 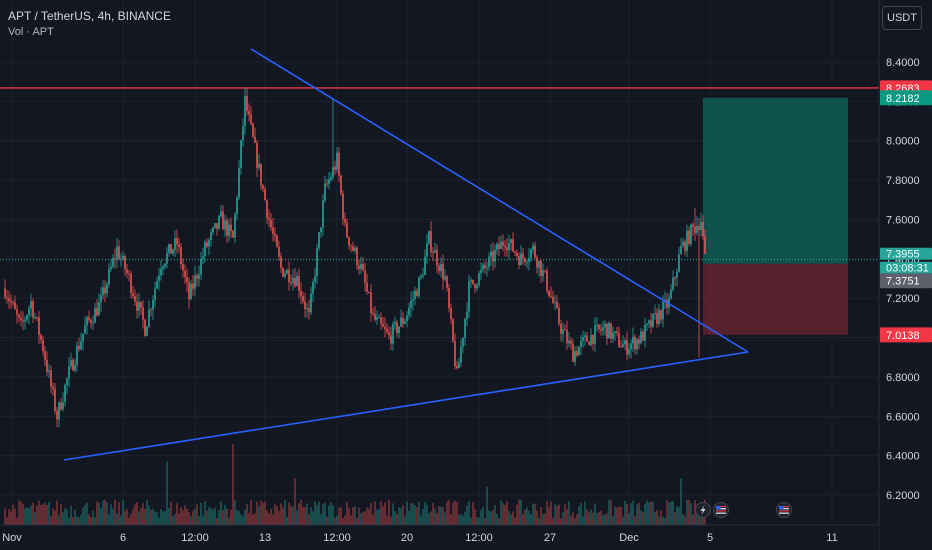 What do you see at coordinates (781, 508) in the screenshot?
I see `flag-canton` at bounding box center [781, 508].